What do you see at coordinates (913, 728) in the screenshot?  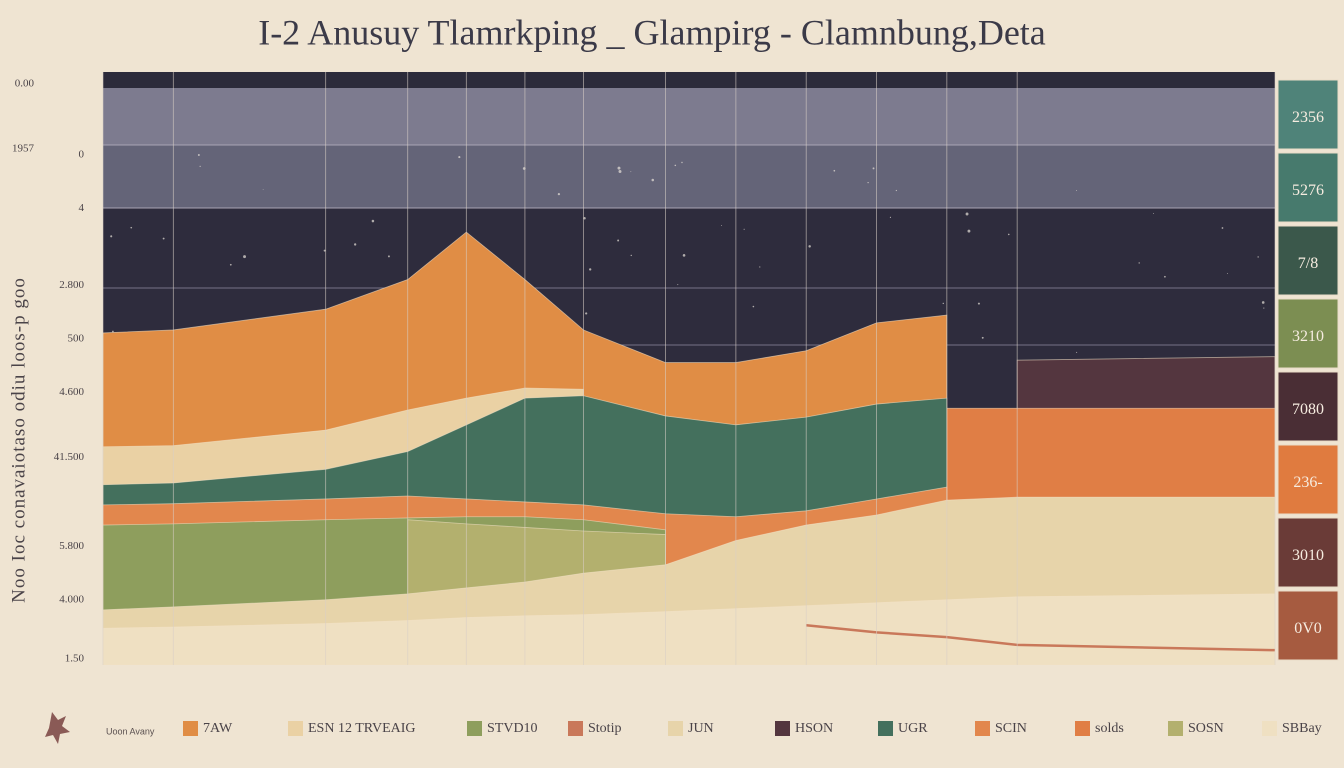 I see `legend-label: UGR` at bounding box center [913, 728].